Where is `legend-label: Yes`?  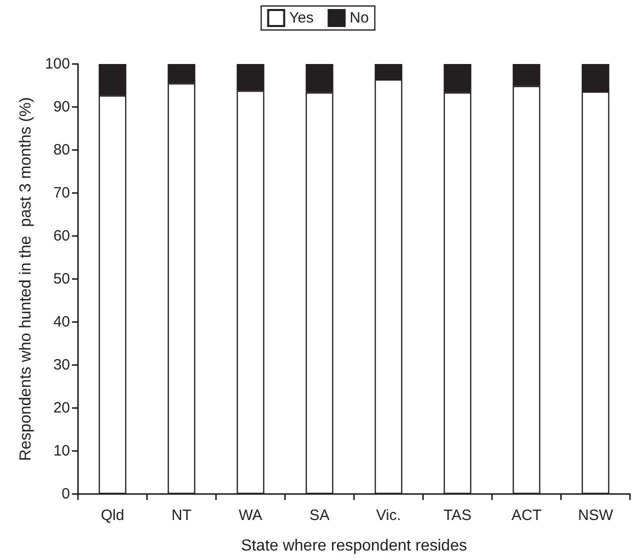
legend-label: Yes is located at coordinates (301, 18).